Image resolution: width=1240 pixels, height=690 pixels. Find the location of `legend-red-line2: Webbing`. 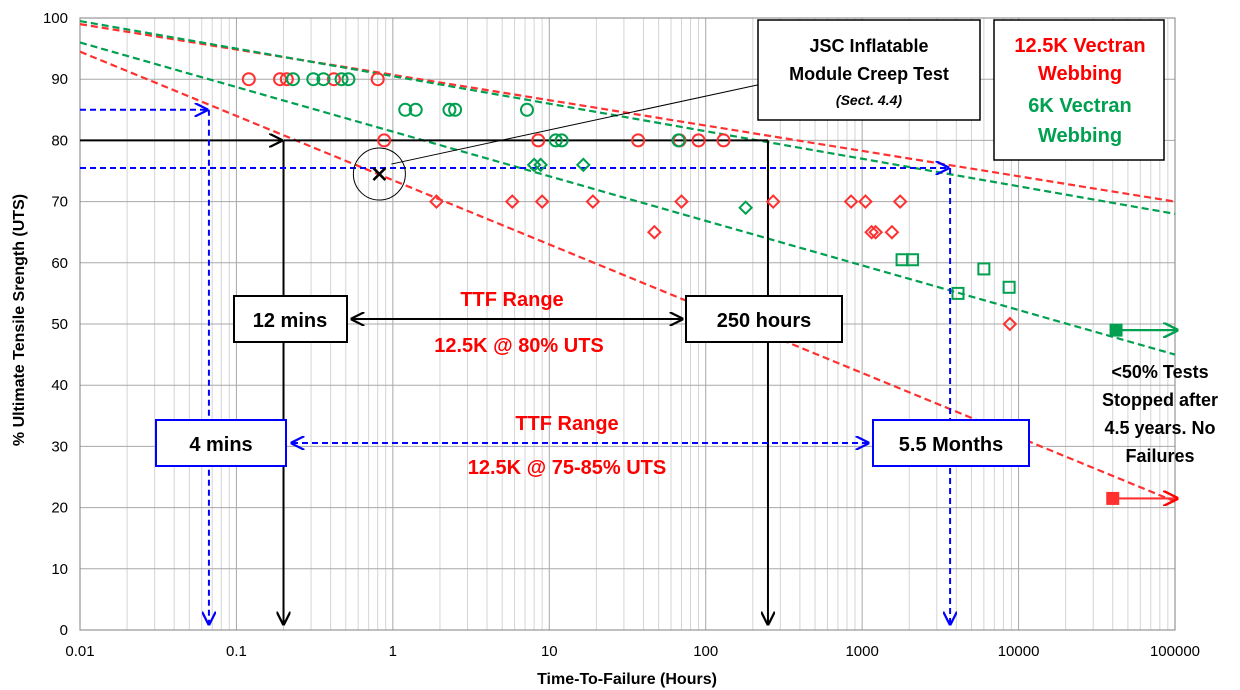

legend-red-line2: Webbing is located at coordinates (1080, 74).